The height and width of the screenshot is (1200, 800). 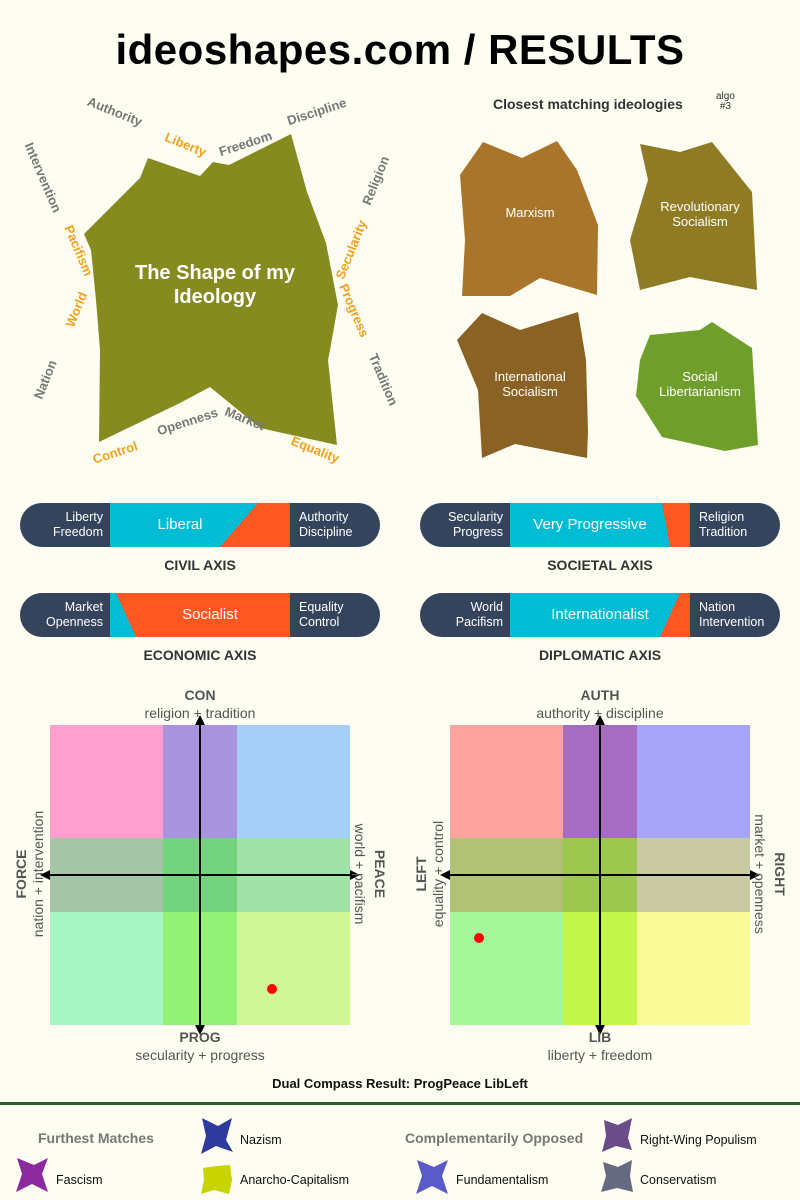 I want to click on shape-title-line1: The Shape of my, so click(x=215, y=273).